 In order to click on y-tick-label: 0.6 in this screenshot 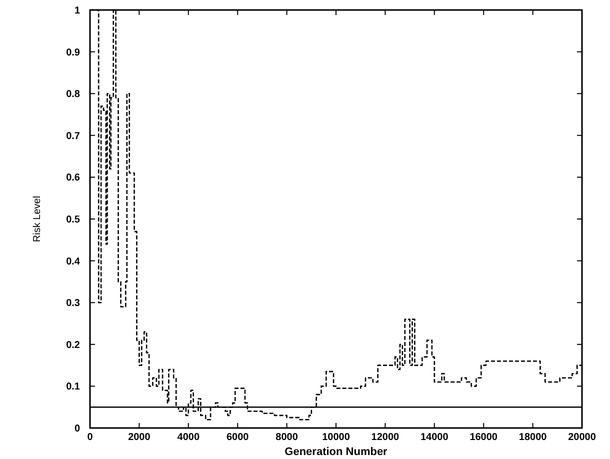, I will do `click(73, 178)`.